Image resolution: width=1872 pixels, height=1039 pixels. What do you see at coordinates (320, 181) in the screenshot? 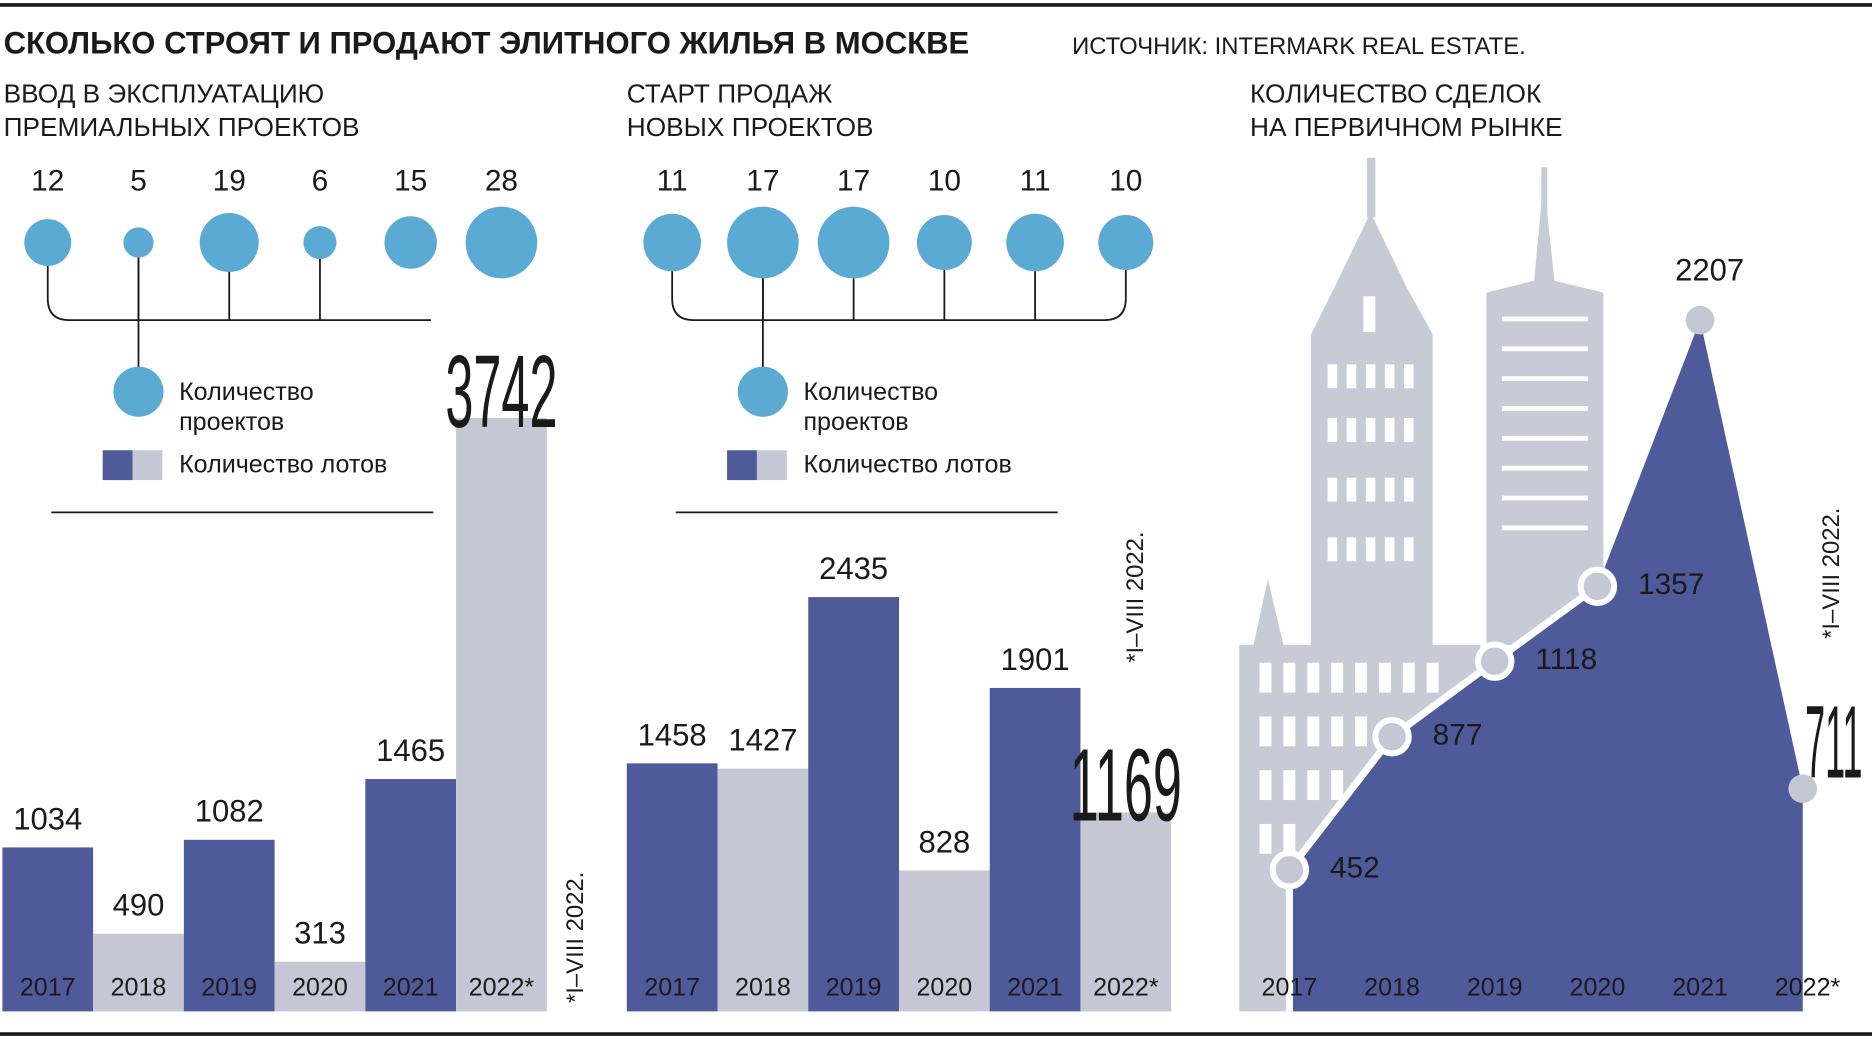
I see `bubble-label: 6` at bounding box center [320, 181].